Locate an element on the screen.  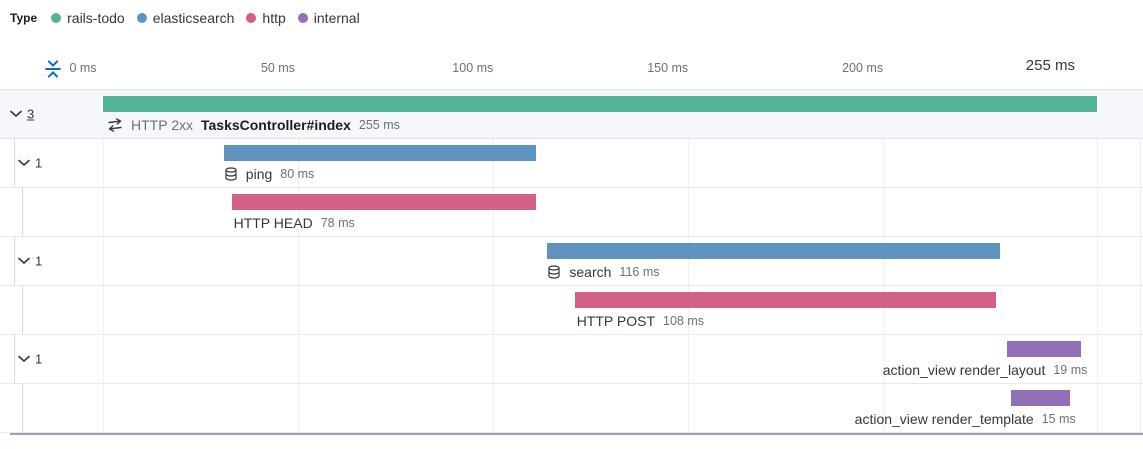
span-name: HTTP HEAD is located at coordinates (273, 223).